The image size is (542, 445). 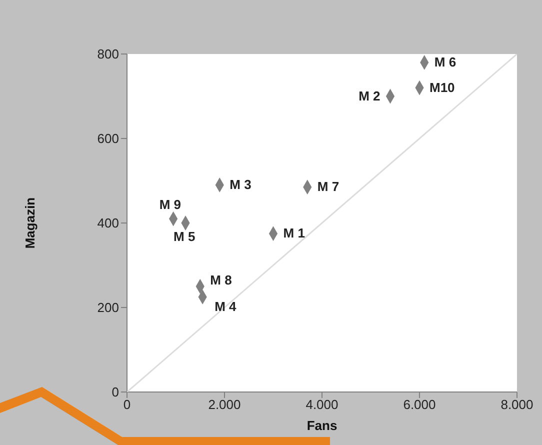 What do you see at coordinates (221, 280) in the screenshot?
I see `annotation: M 8` at bounding box center [221, 280].